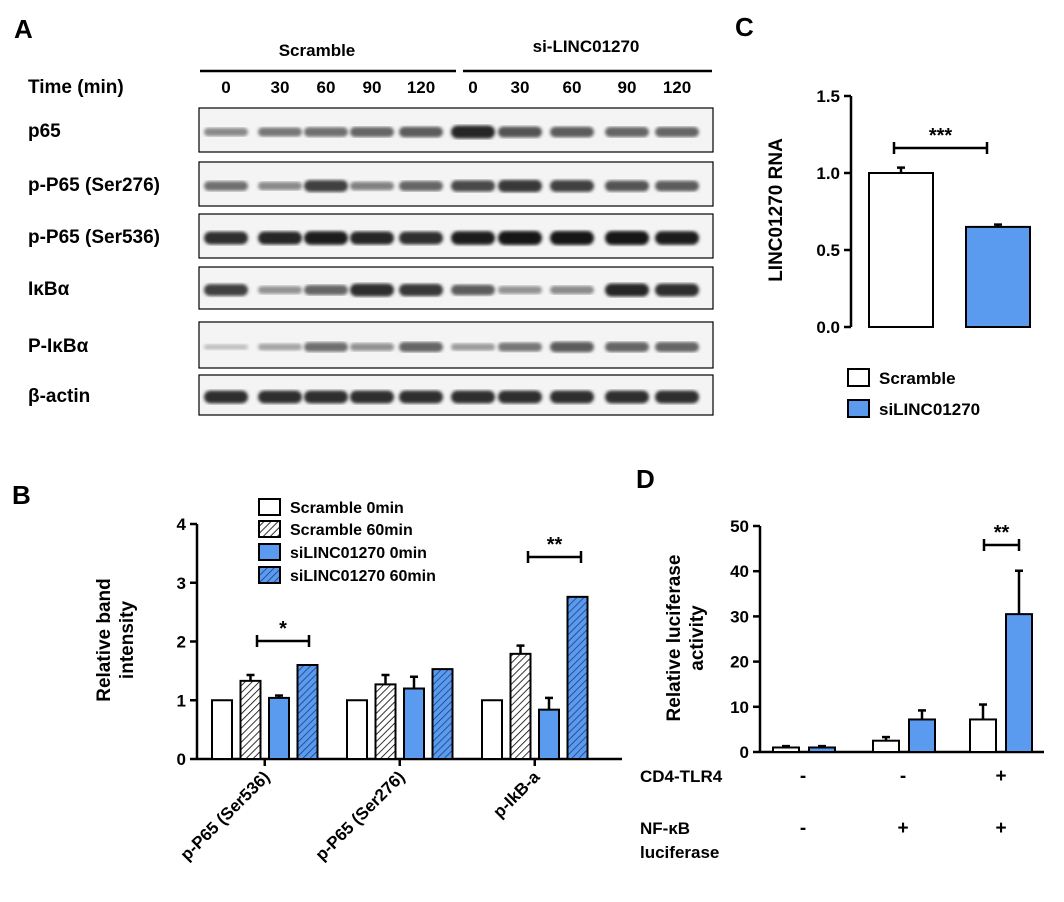 This screenshot has height=902, width=1064. Describe the element at coordinates (44, 131) in the screenshot. I see `blot-label-0: p65` at that location.